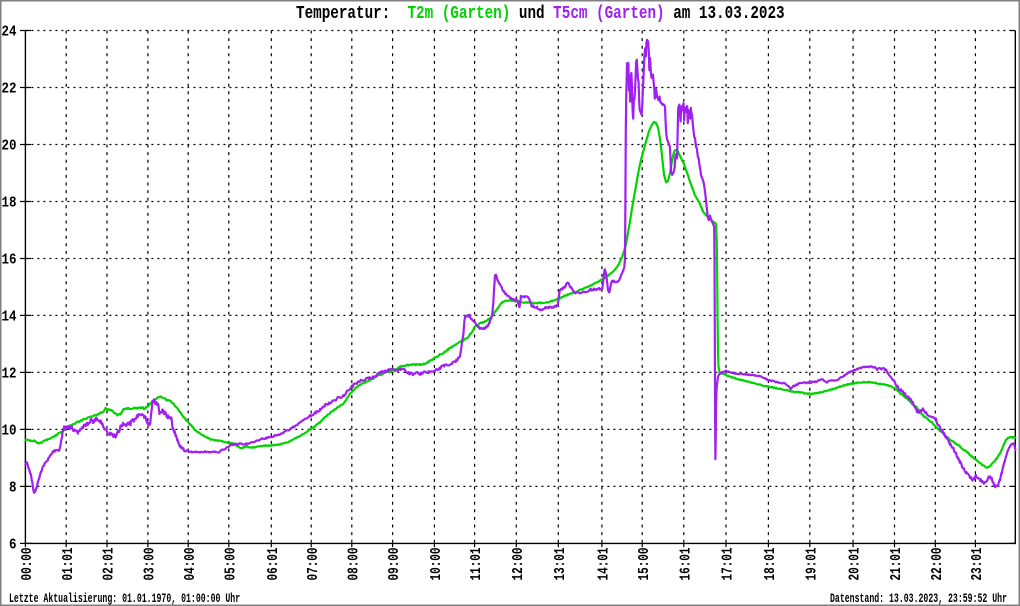 The image size is (1020, 606). Describe the element at coordinates (353, 564) in the screenshot. I see `svg-text: 08:00` at that location.